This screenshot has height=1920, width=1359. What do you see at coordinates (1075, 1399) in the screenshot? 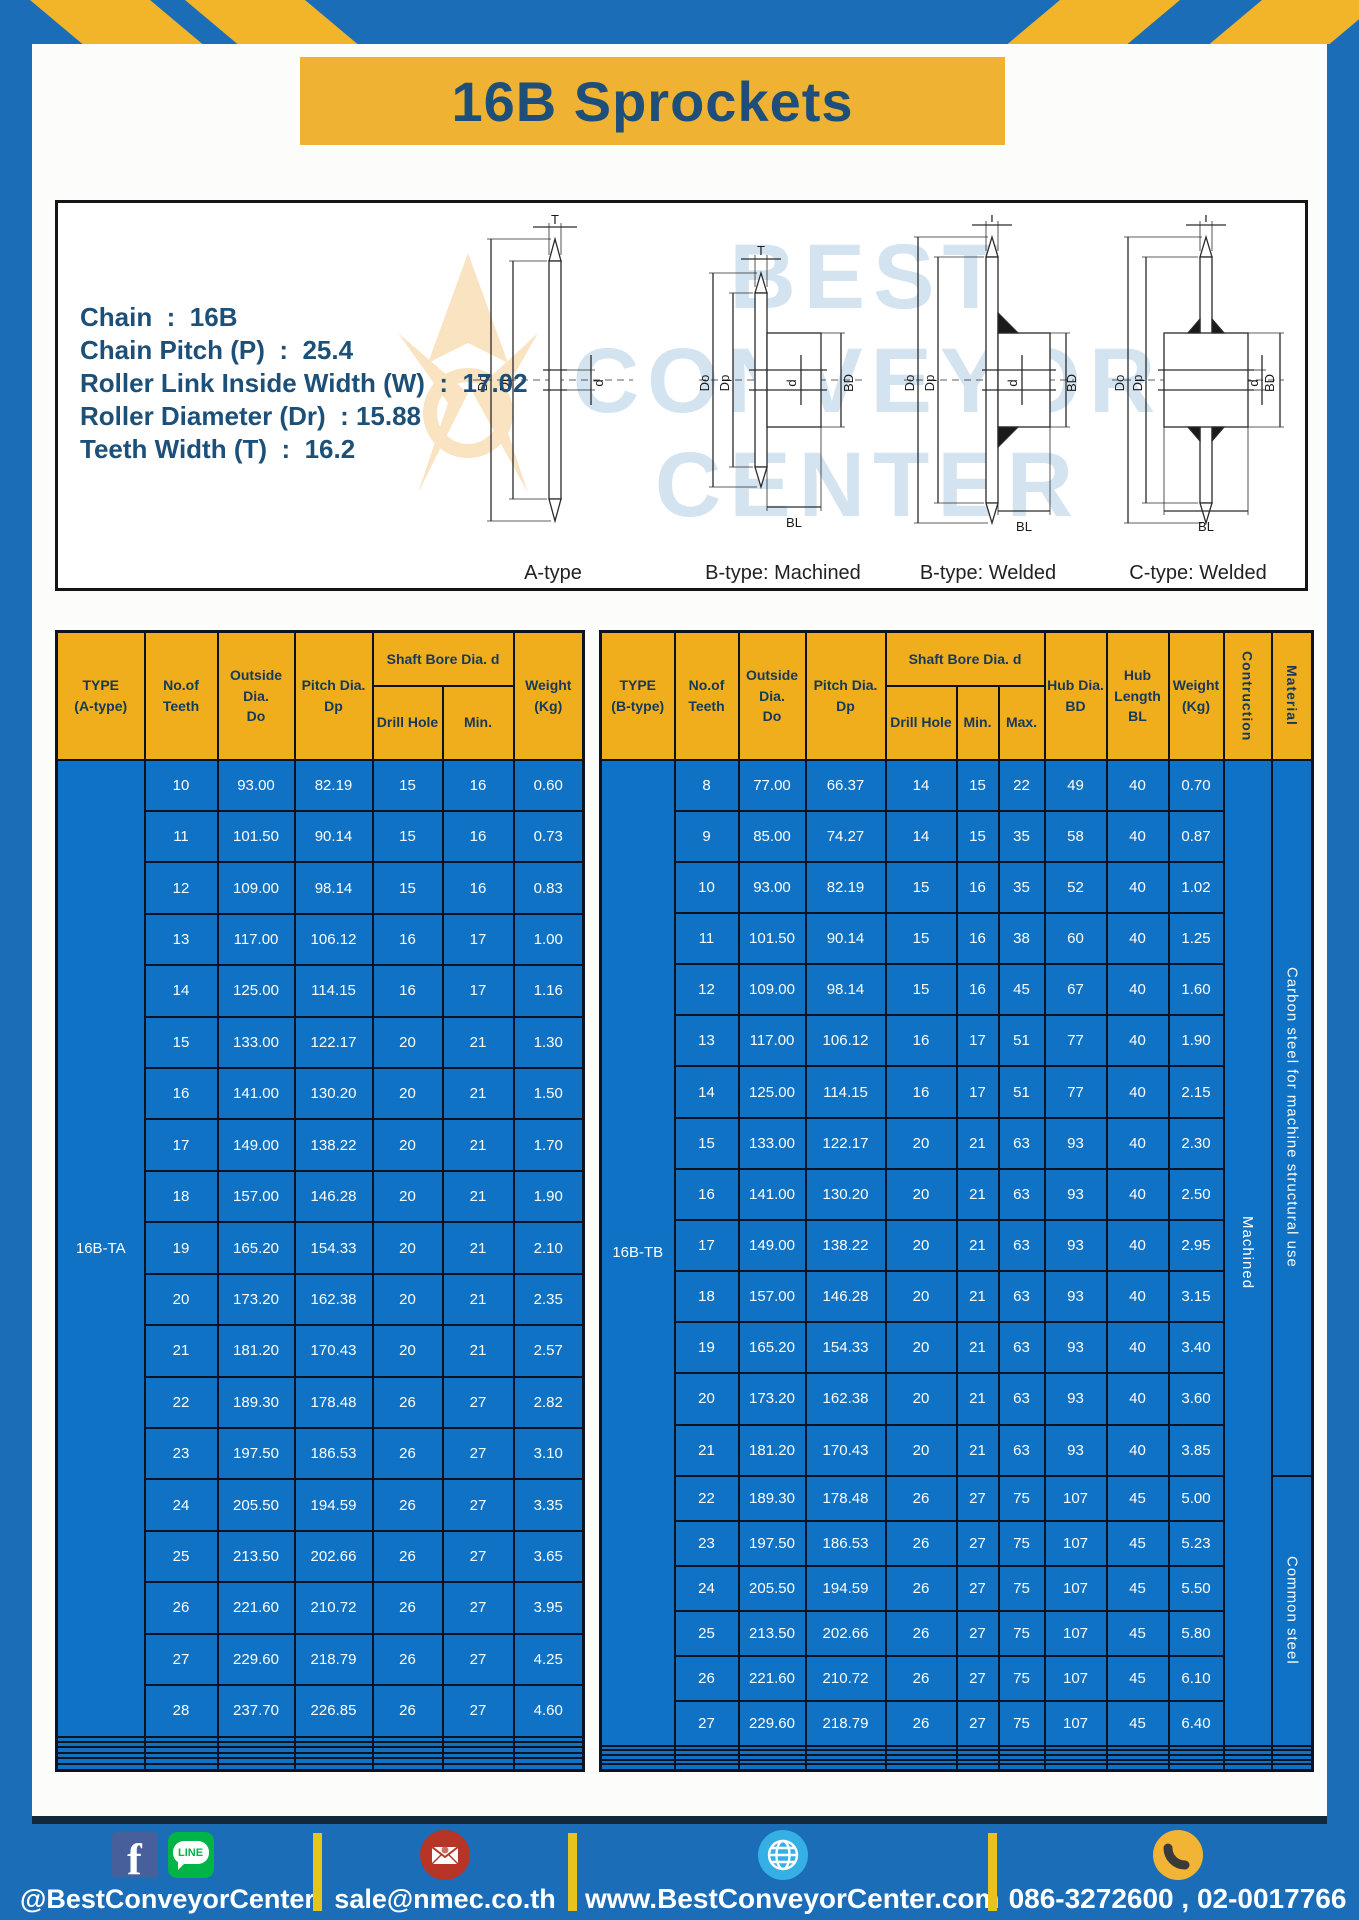
I see `cell-value: 93` at bounding box center [1075, 1399].